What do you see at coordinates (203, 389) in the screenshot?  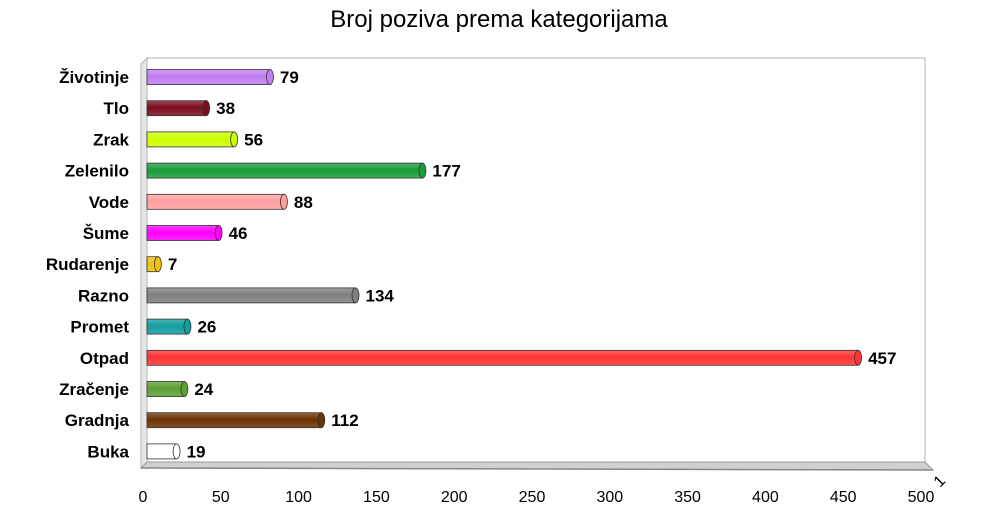 I see `value-label: 24` at bounding box center [203, 389].